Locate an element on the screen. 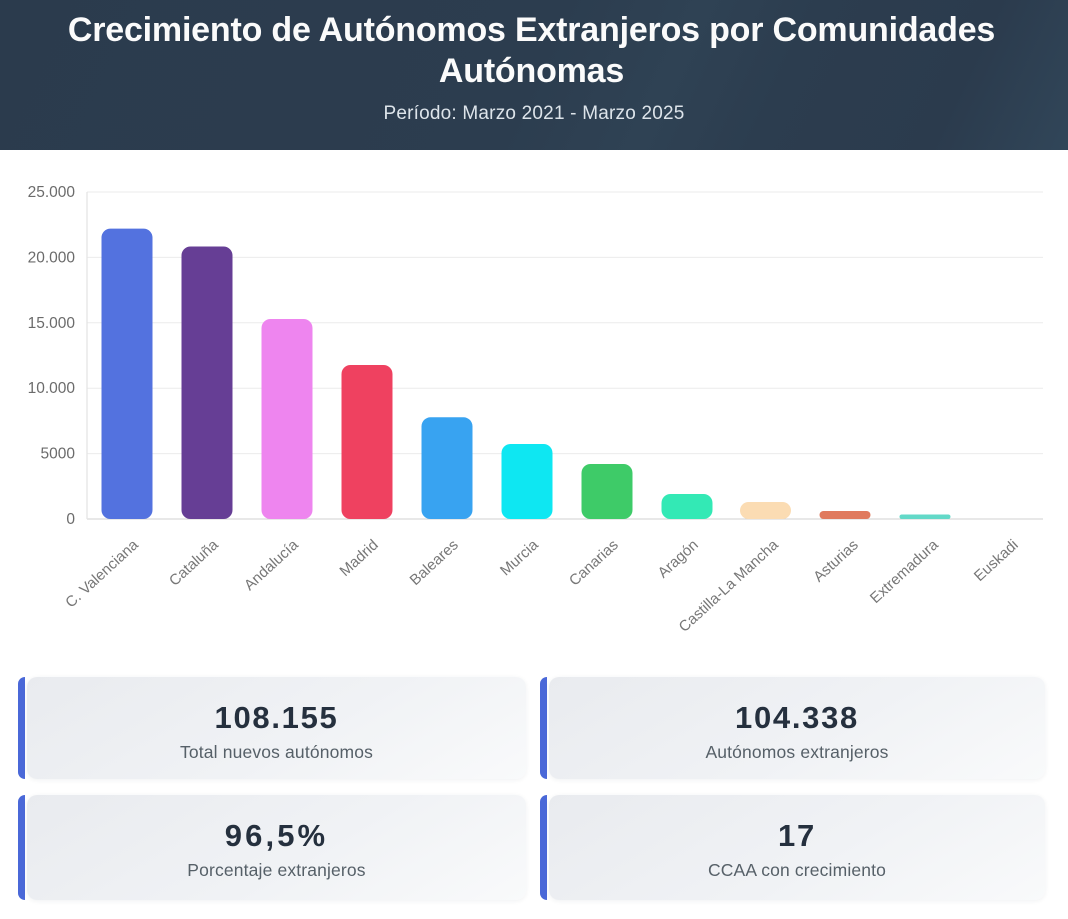  svg-text: 5000 is located at coordinates (58, 454).